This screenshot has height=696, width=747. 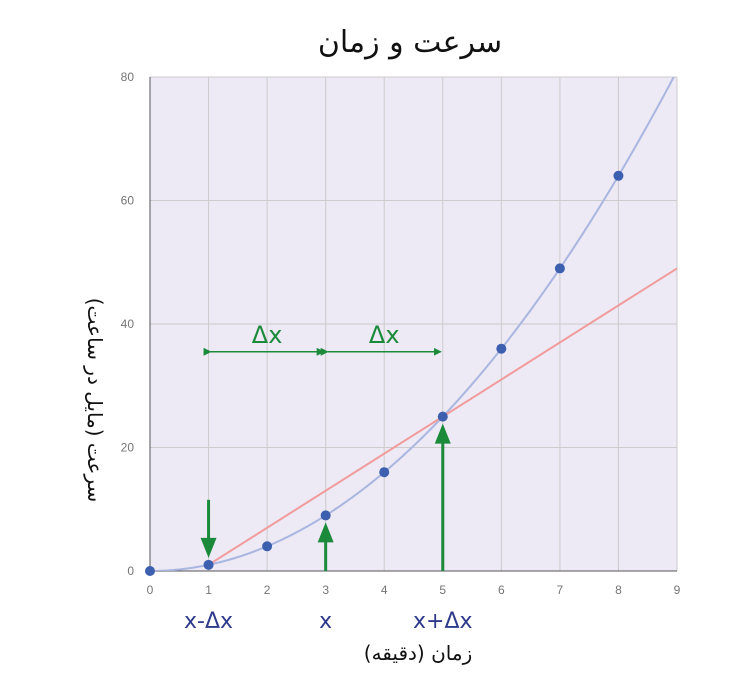 What do you see at coordinates (410, 42) in the screenshot?
I see `chart-title: سرعت و زمان` at bounding box center [410, 42].